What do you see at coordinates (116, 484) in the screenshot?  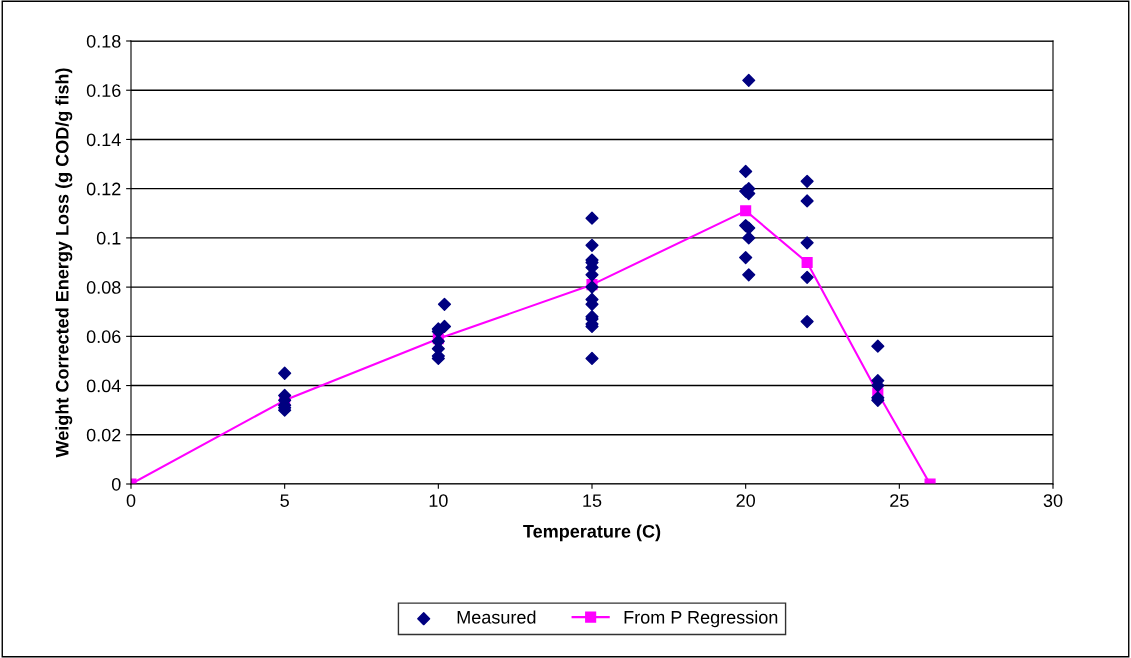 I see `y-tick-label: 0` at bounding box center [116, 484].